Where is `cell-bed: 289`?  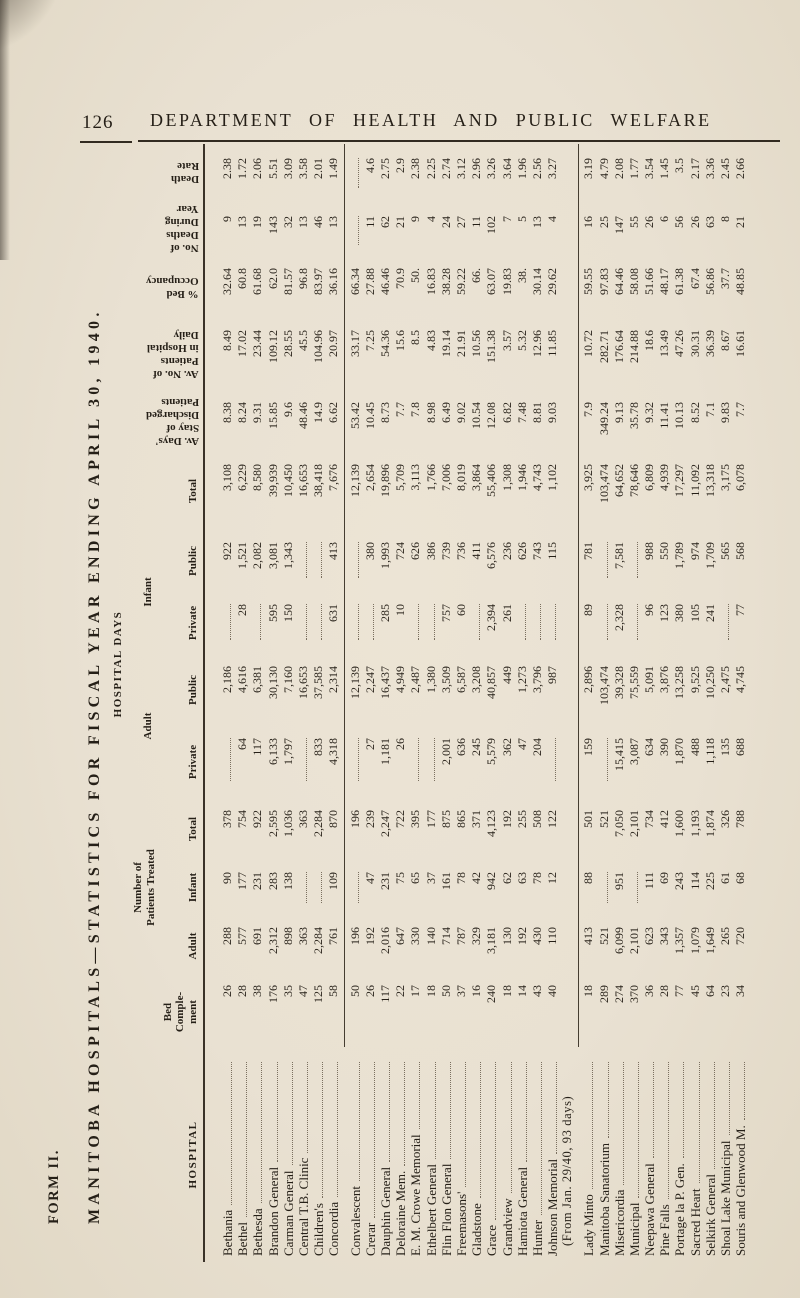
cell-bed: 289 is located at coordinates (603, 994).